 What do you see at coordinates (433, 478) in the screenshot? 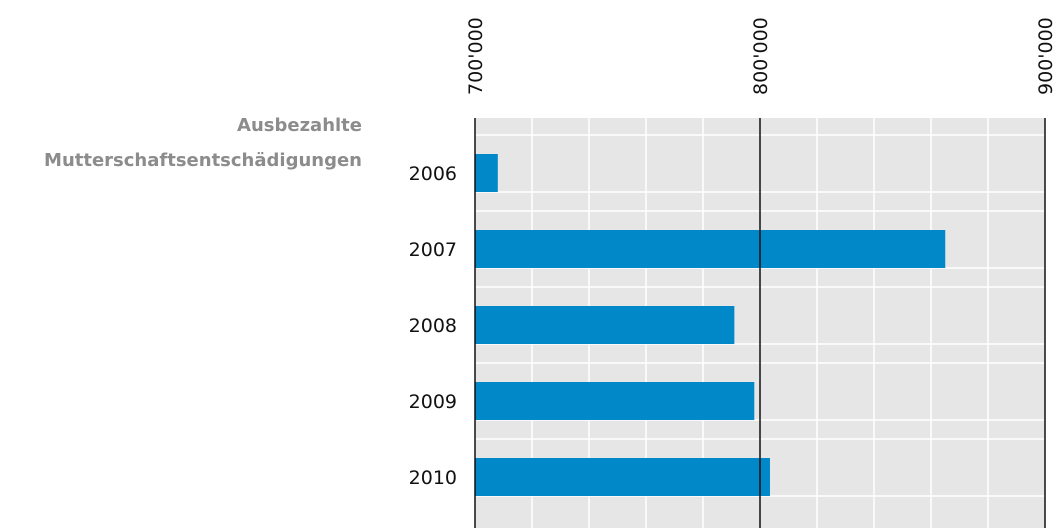
I see `y-tick-label: 2010` at bounding box center [433, 478].